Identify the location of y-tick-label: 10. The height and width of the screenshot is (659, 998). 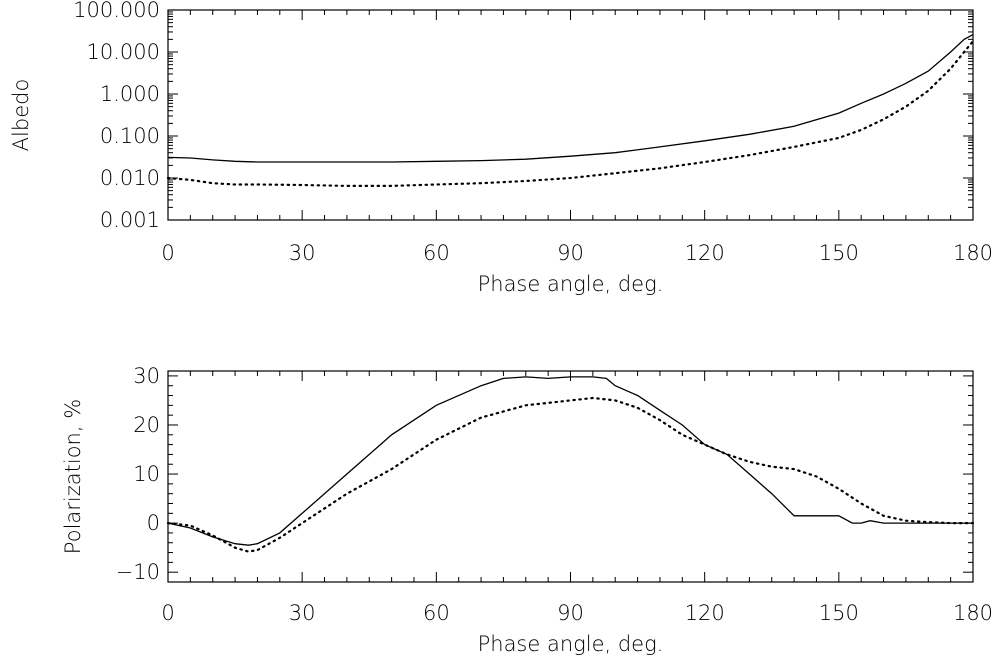
(146, 474).